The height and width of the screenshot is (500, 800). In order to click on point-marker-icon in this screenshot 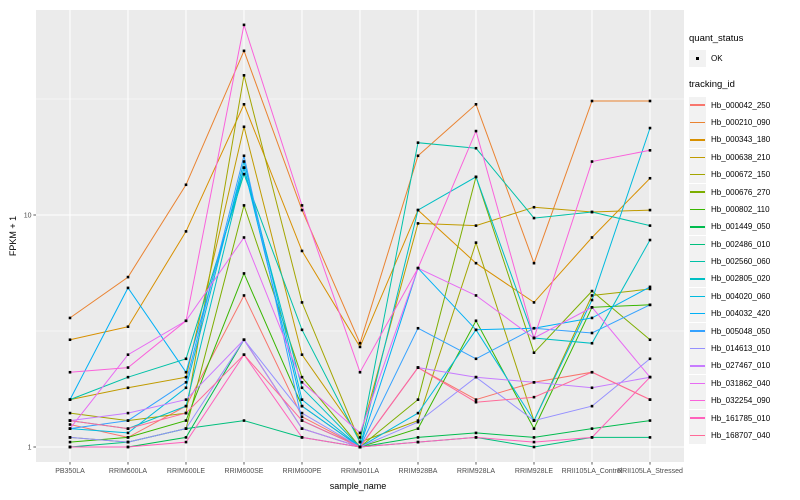, I will do `click(697, 59)`.